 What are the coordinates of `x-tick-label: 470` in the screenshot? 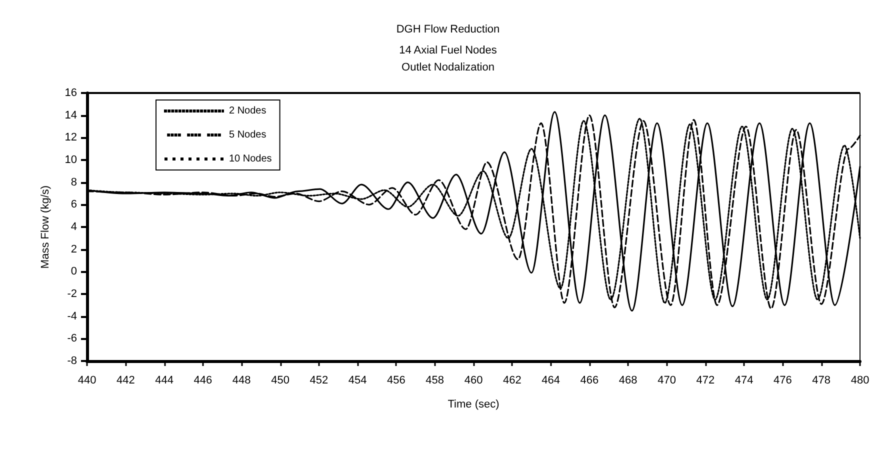 It's located at (667, 380).